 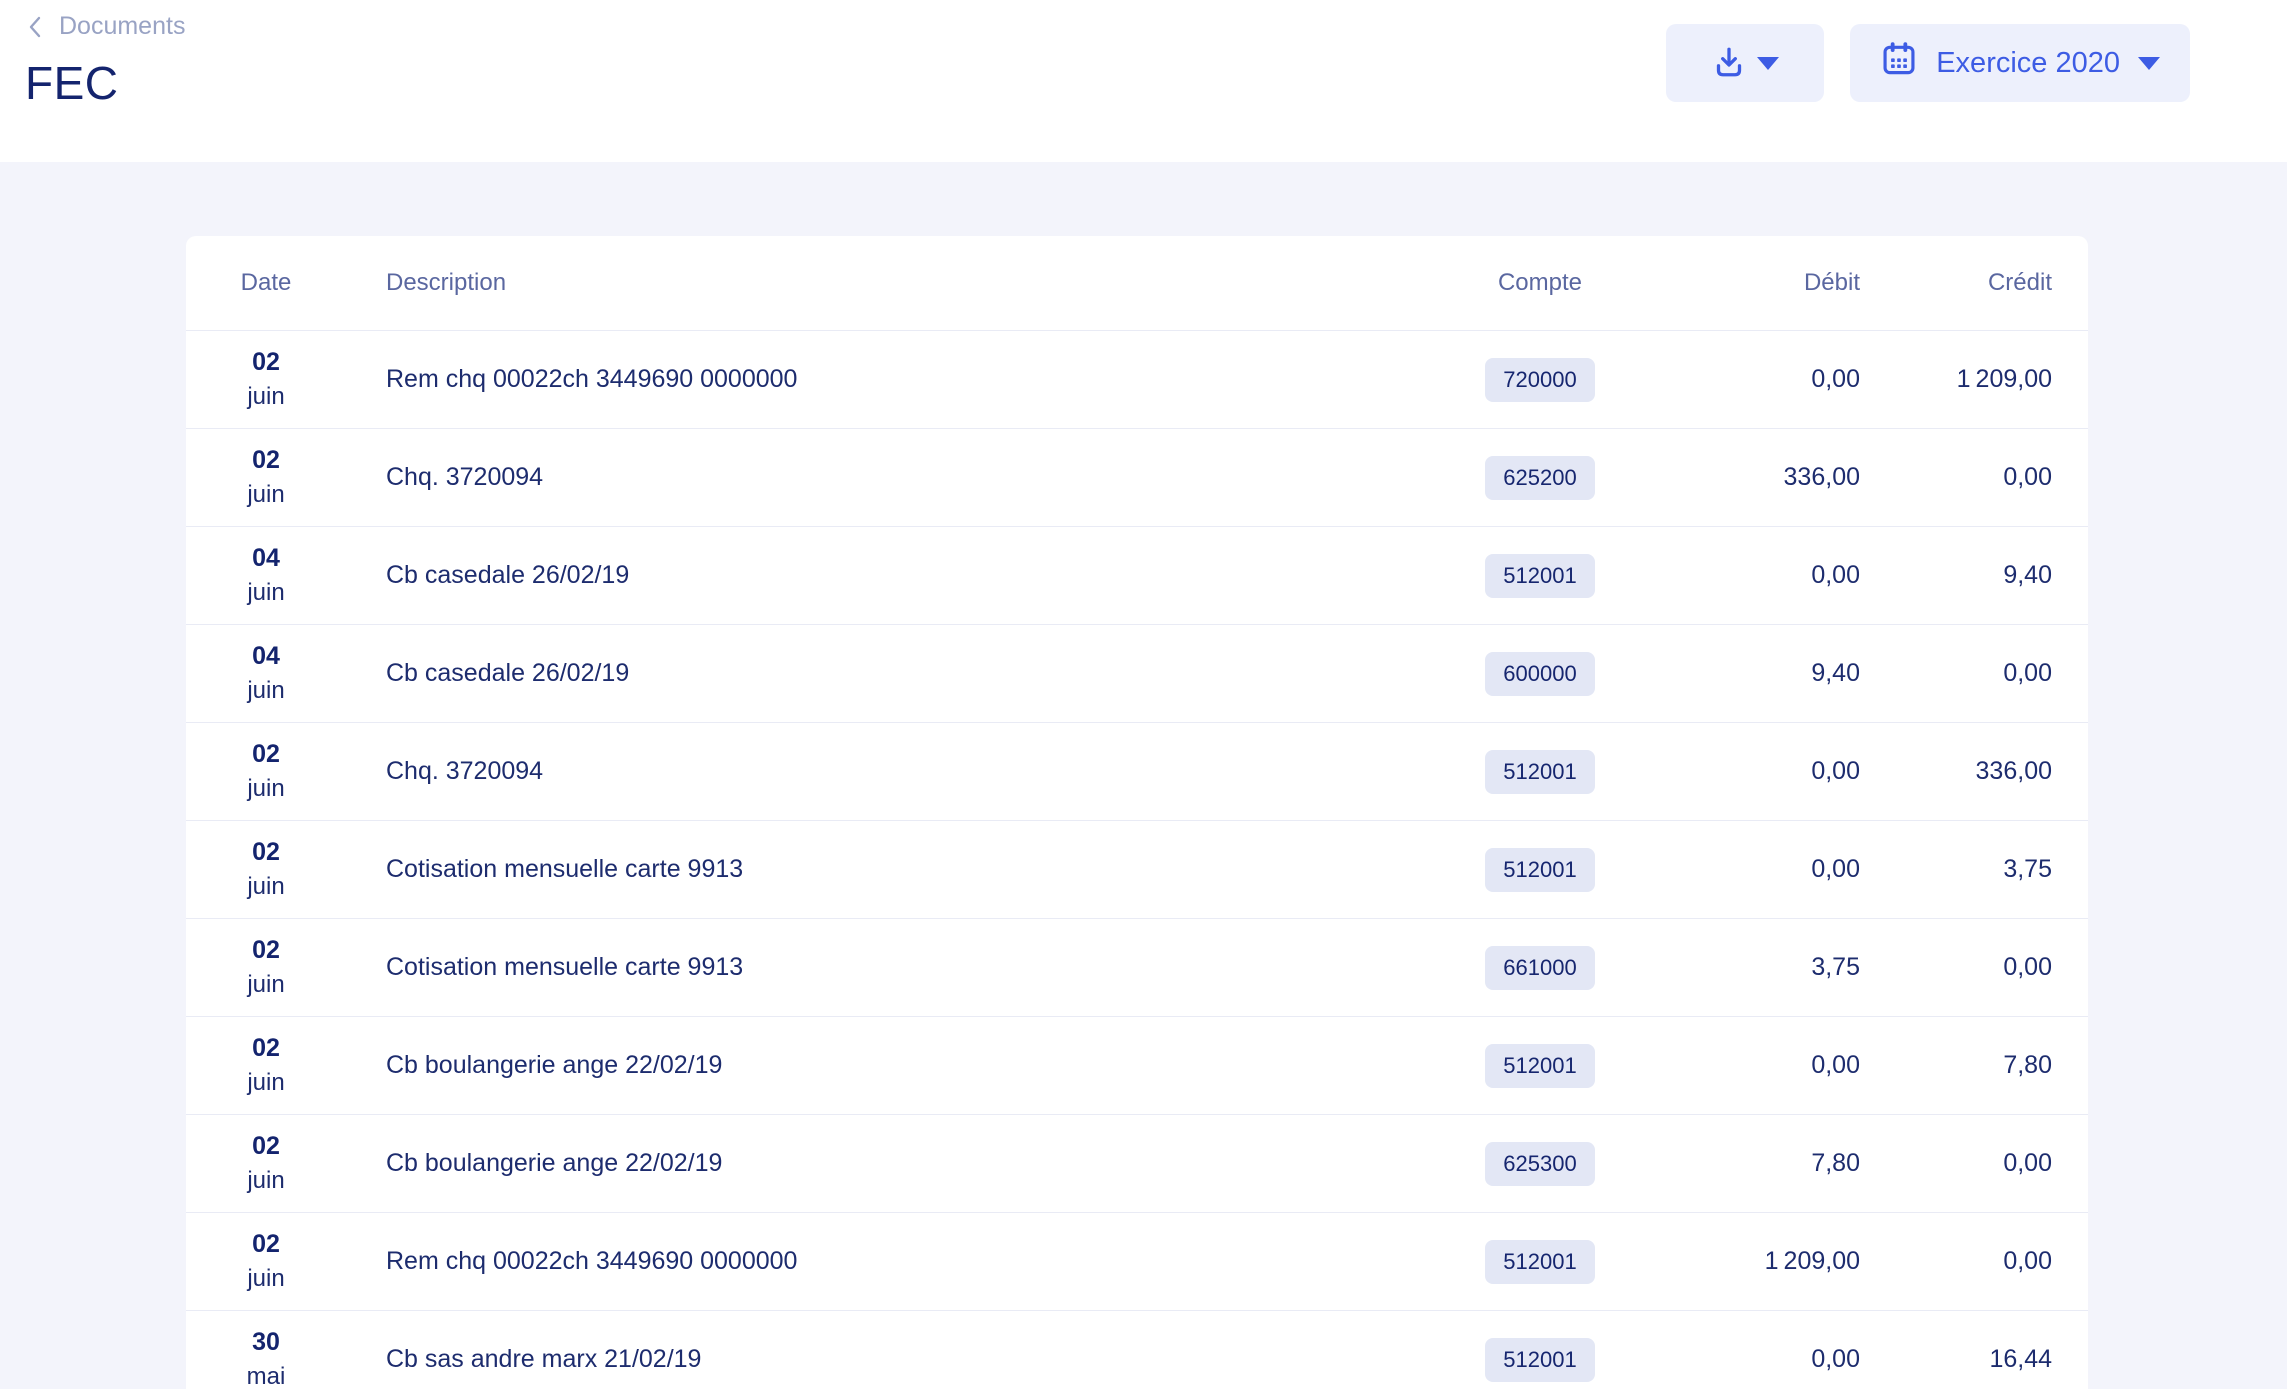 I want to click on row-credit: 16,44, so click(x=2020, y=1359).